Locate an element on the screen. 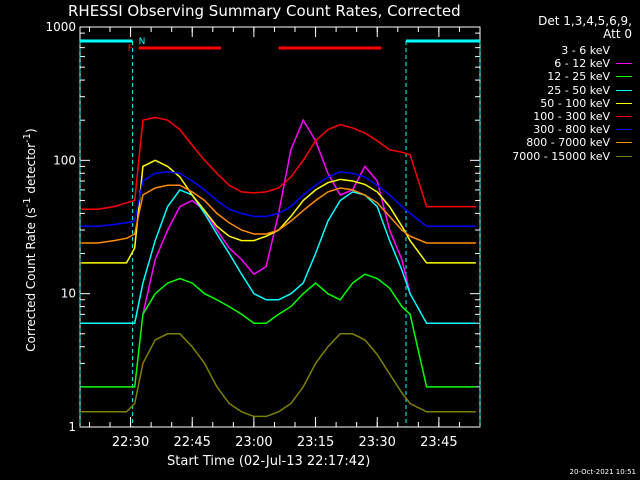  y-tick-label-2: 100 is located at coordinates (64, 160).